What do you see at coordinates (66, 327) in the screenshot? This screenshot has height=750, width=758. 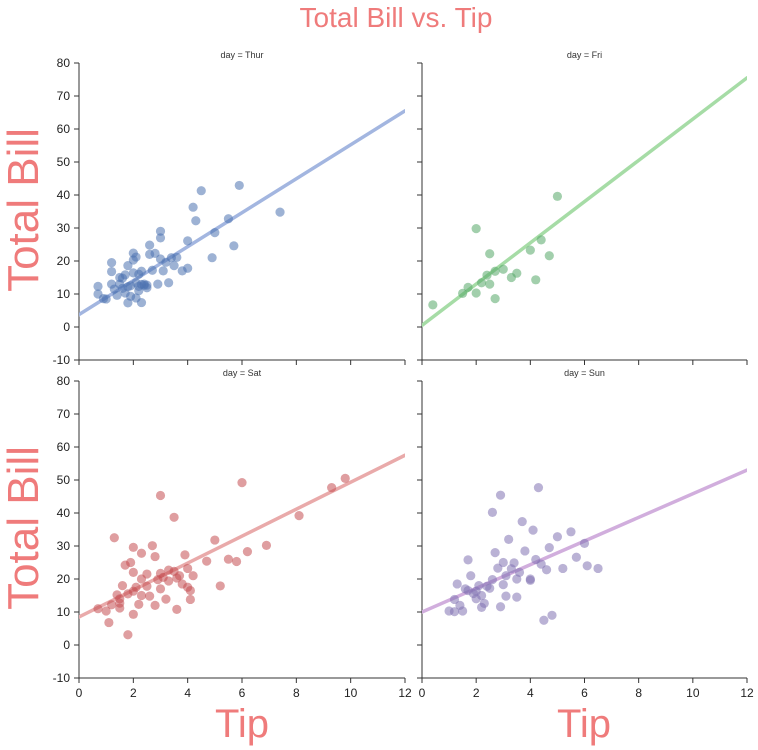 I see `y-tick-label: 0` at bounding box center [66, 327].